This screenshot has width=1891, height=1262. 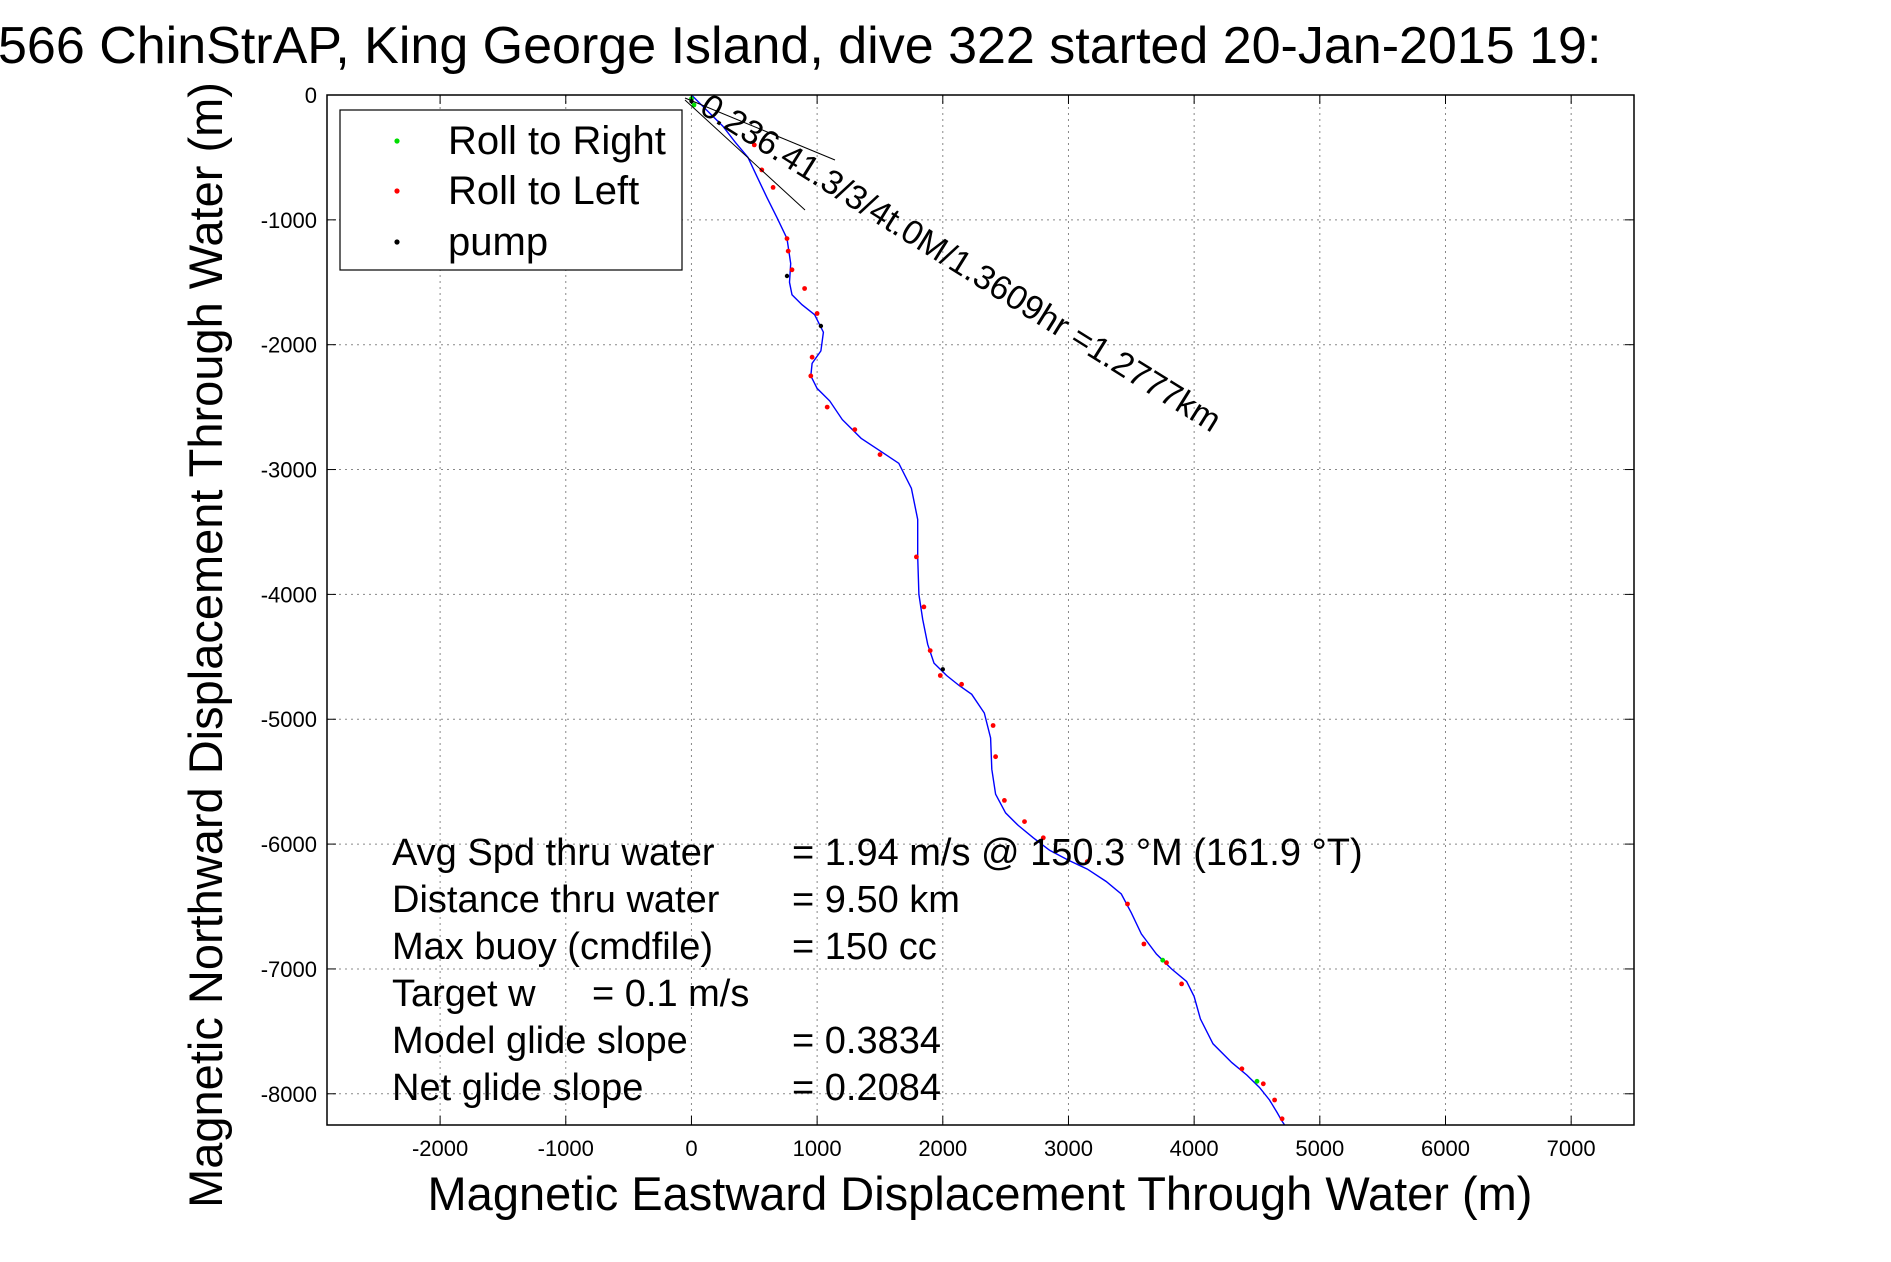 What do you see at coordinates (817, 1148) in the screenshot?
I see `x-tick-label: 1000` at bounding box center [817, 1148].